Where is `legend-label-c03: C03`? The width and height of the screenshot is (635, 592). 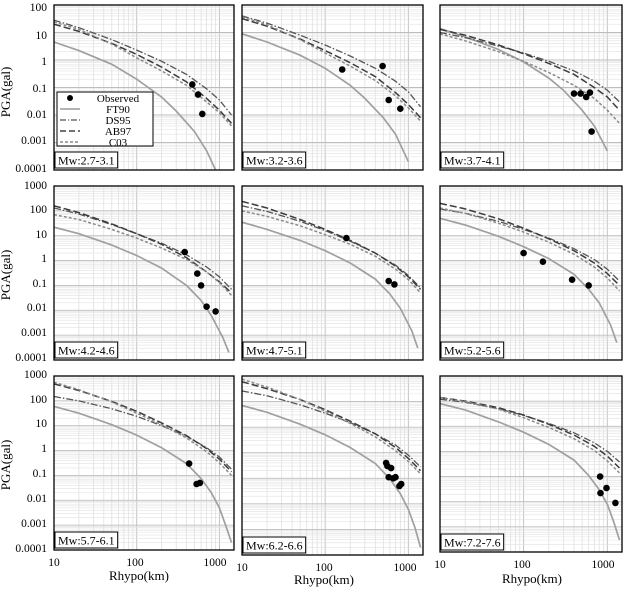 legend-label-c03: C03 is located at coordinates (118, 143).